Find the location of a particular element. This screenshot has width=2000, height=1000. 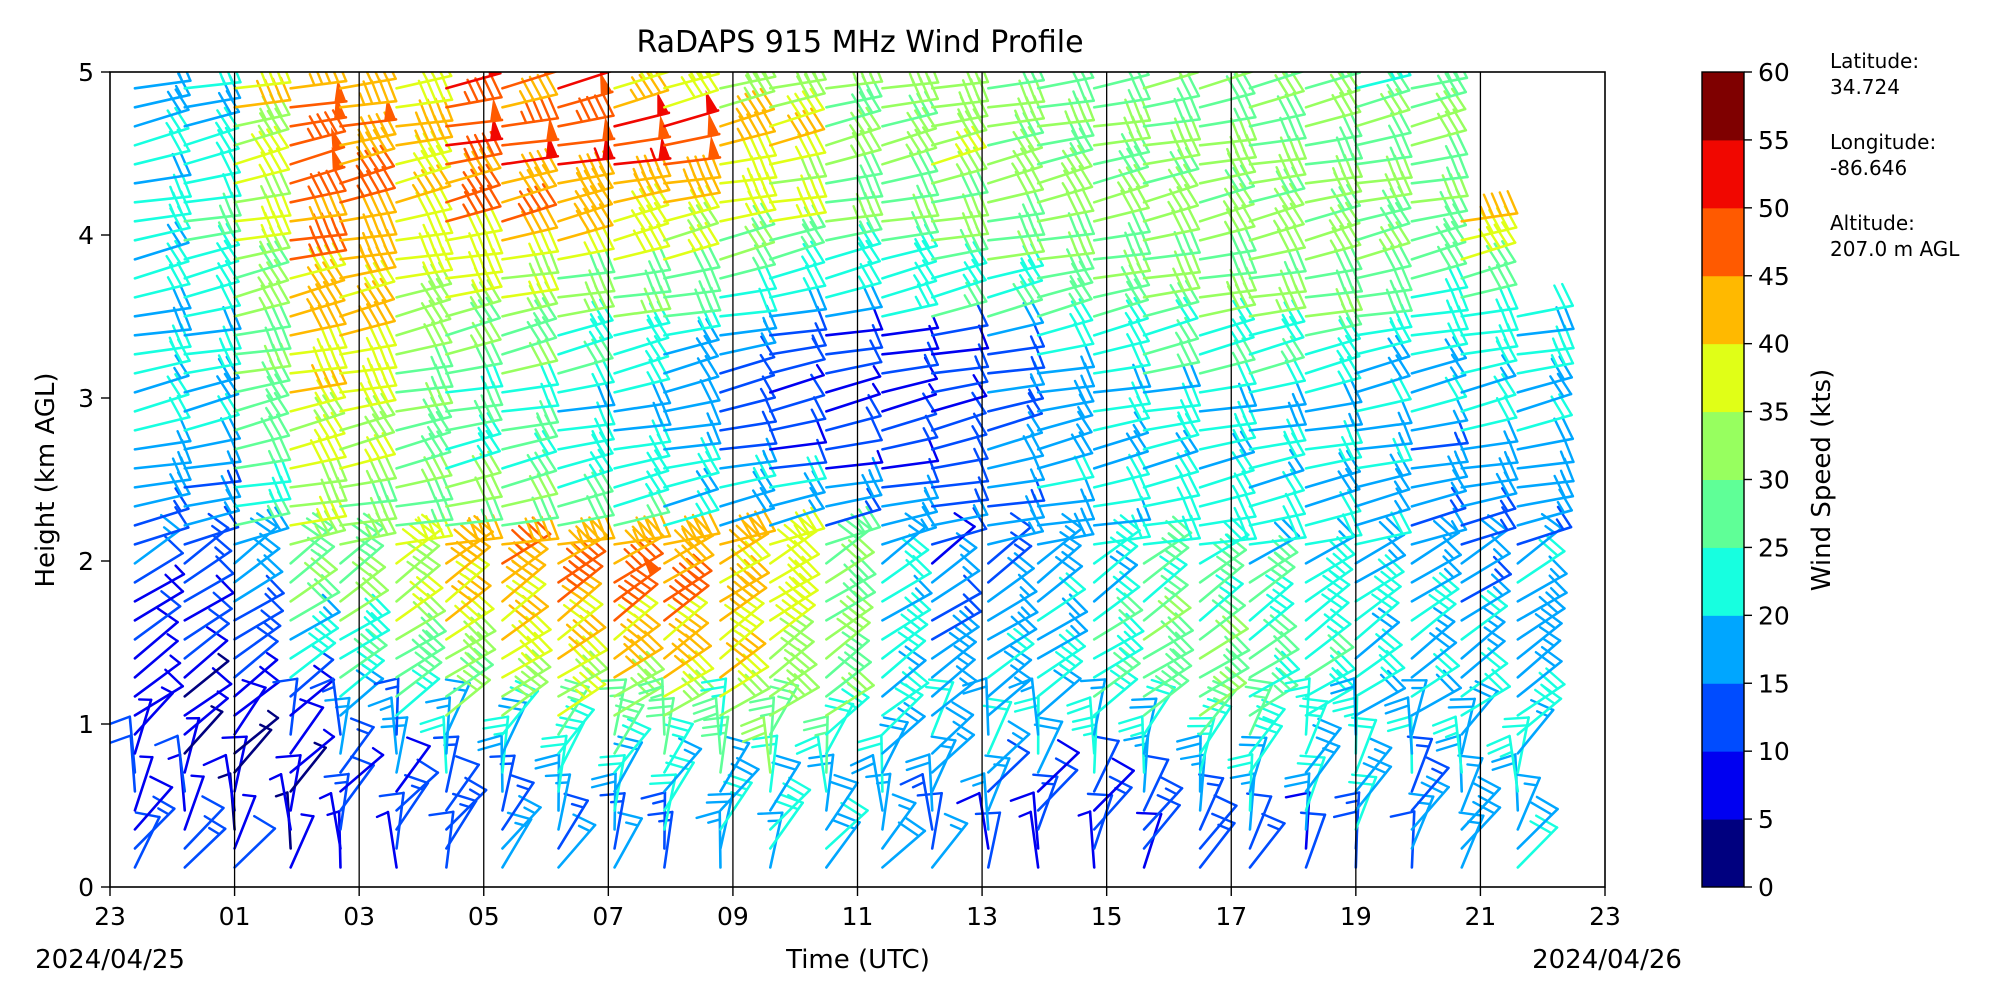

x-axis-label: Time (UTC) is located at coordinates (857, 960).